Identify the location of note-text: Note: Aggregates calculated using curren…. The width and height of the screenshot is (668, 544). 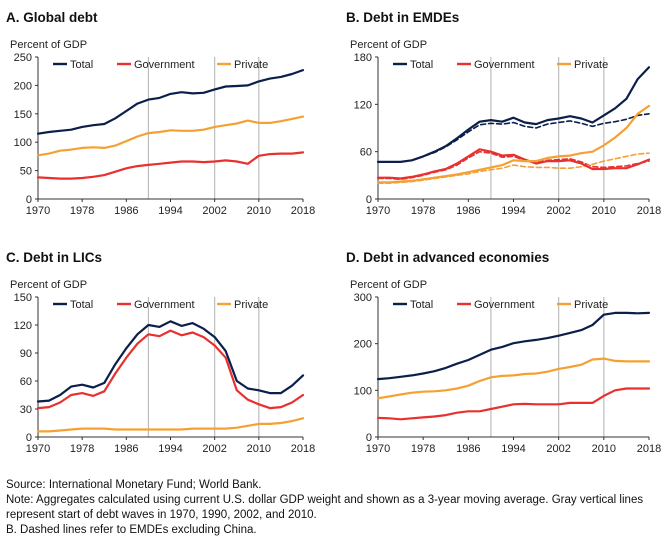
(325, 507).